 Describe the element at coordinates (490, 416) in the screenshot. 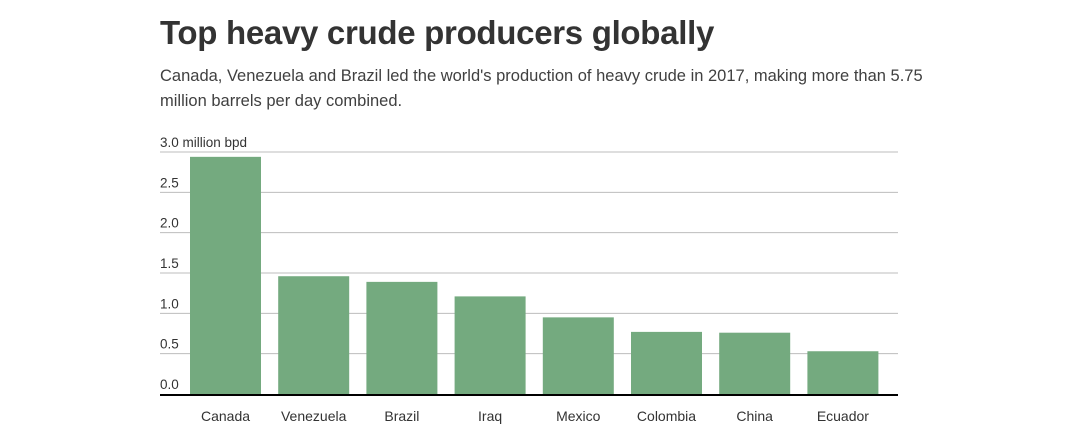

I see `x-category-label: Iraq` at that location.